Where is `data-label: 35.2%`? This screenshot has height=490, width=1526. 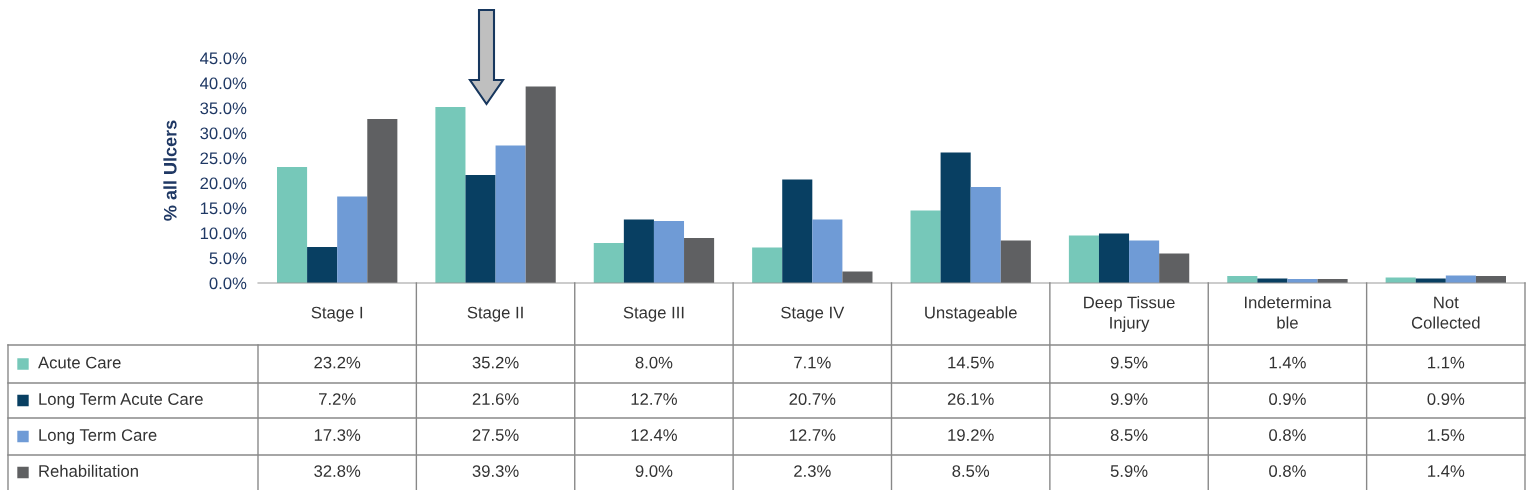 data-label: 35.2% is located at coordinates (495, 362).